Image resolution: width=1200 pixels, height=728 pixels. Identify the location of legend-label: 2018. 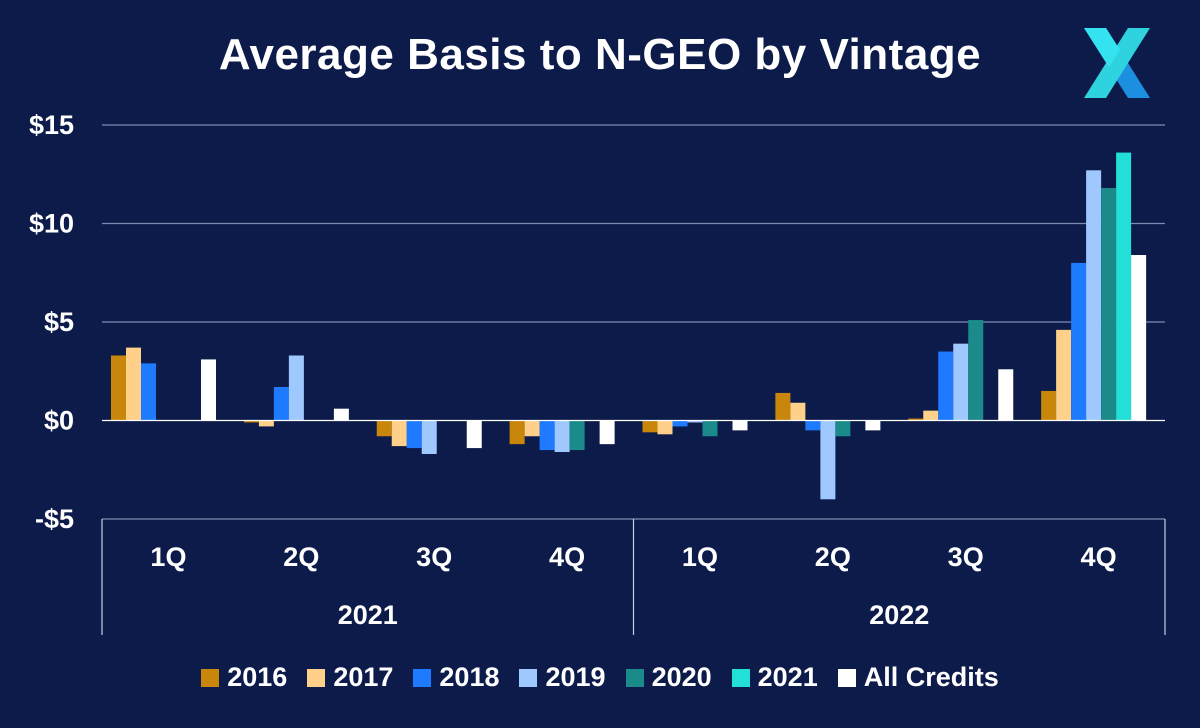
(469, 677).